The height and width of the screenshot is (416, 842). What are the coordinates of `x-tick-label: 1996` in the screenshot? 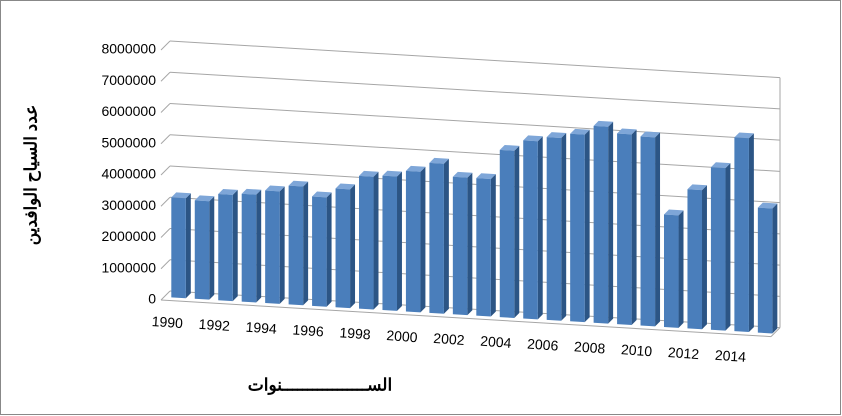 It's located at (308, 330).